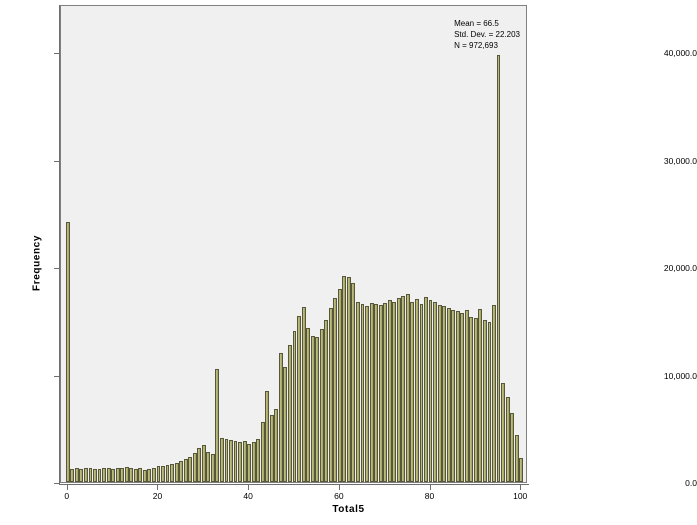 This screenshot has height=525, width=697. Describe the element at coordinates (59, 244) in the screenshot. I see `y-axis-line` at that location.